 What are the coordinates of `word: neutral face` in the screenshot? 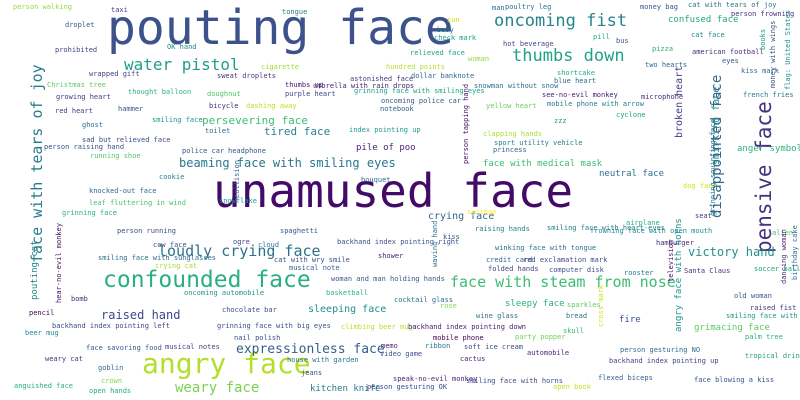 It's located at (632, 174).